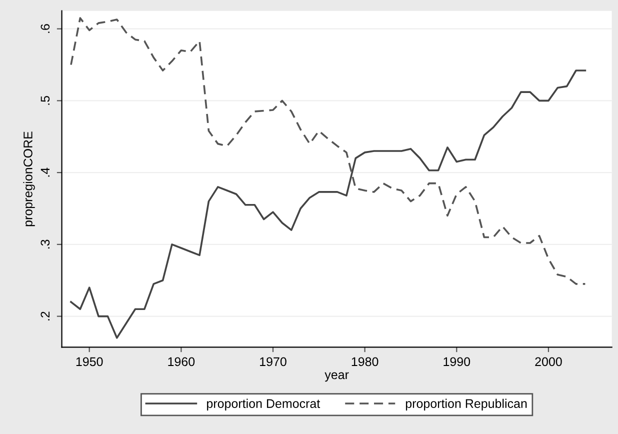 Image resolution: width=618 pixels, height=434 pixels. What do you see at coordinates (29, 179) in the screenshot?
I see `y-axis-title: propregionCORE` at bounding box center [29, 179].